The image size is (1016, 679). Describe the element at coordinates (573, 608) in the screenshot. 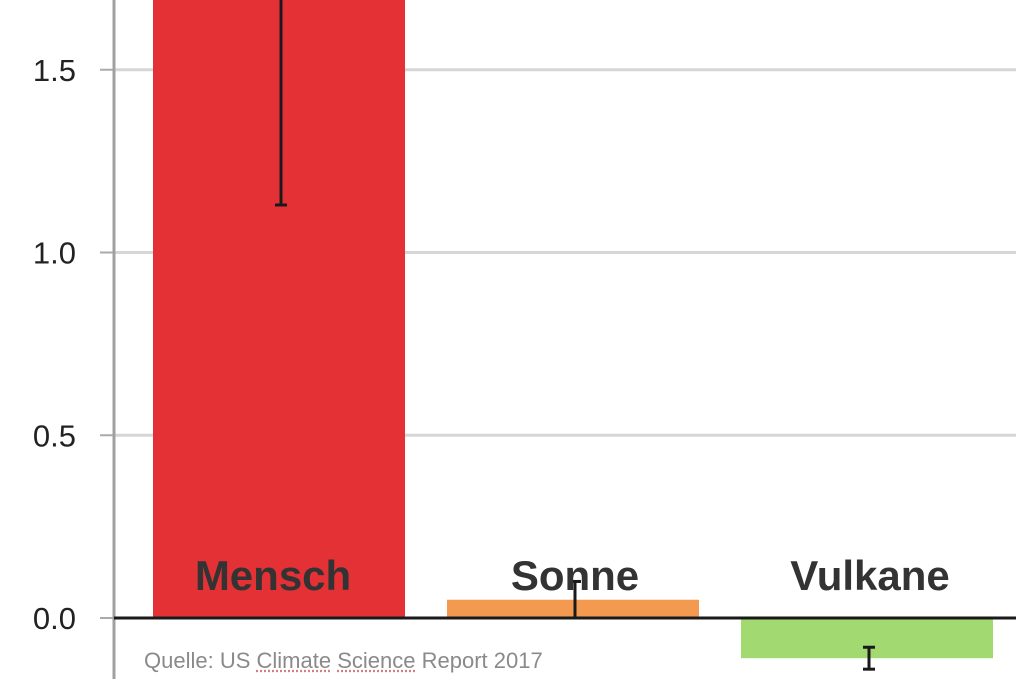

I see `bar-sonne` at that location.